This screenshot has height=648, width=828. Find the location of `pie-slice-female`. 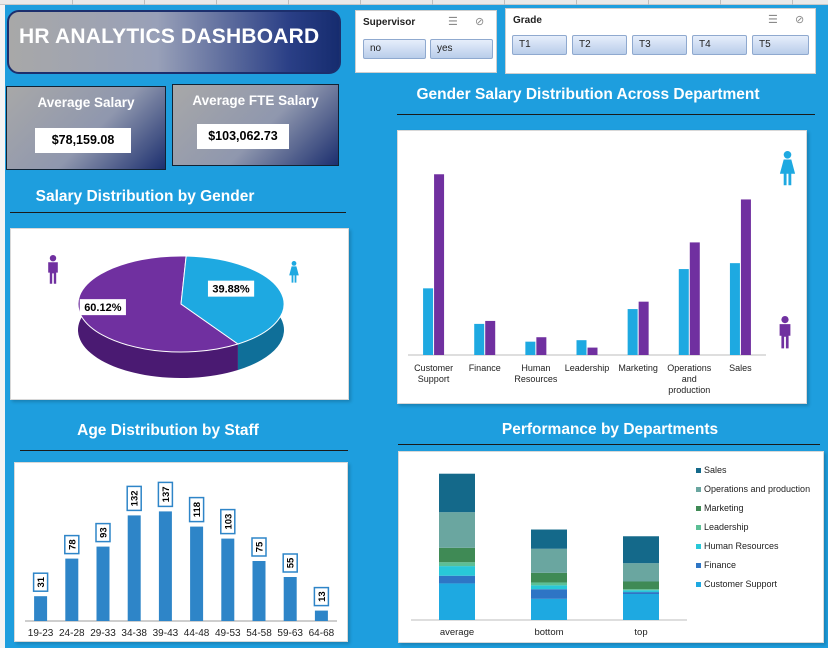

pie-slice-female is located at coordinates (232, 300).